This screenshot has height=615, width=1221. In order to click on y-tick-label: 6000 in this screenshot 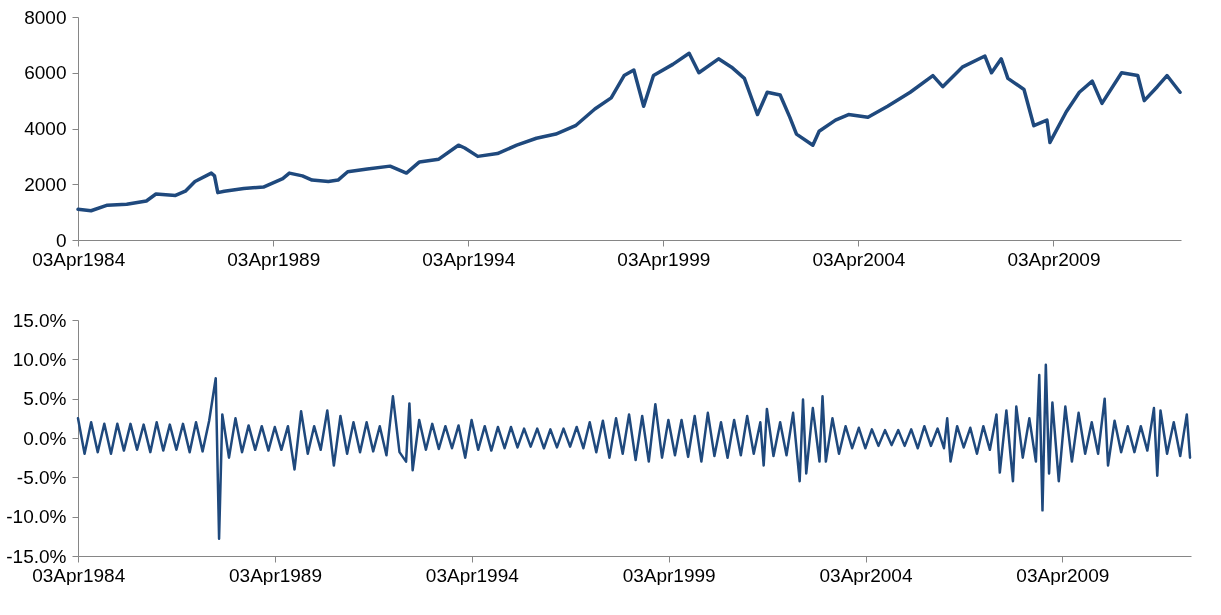, I will do `click(45, 73)`.